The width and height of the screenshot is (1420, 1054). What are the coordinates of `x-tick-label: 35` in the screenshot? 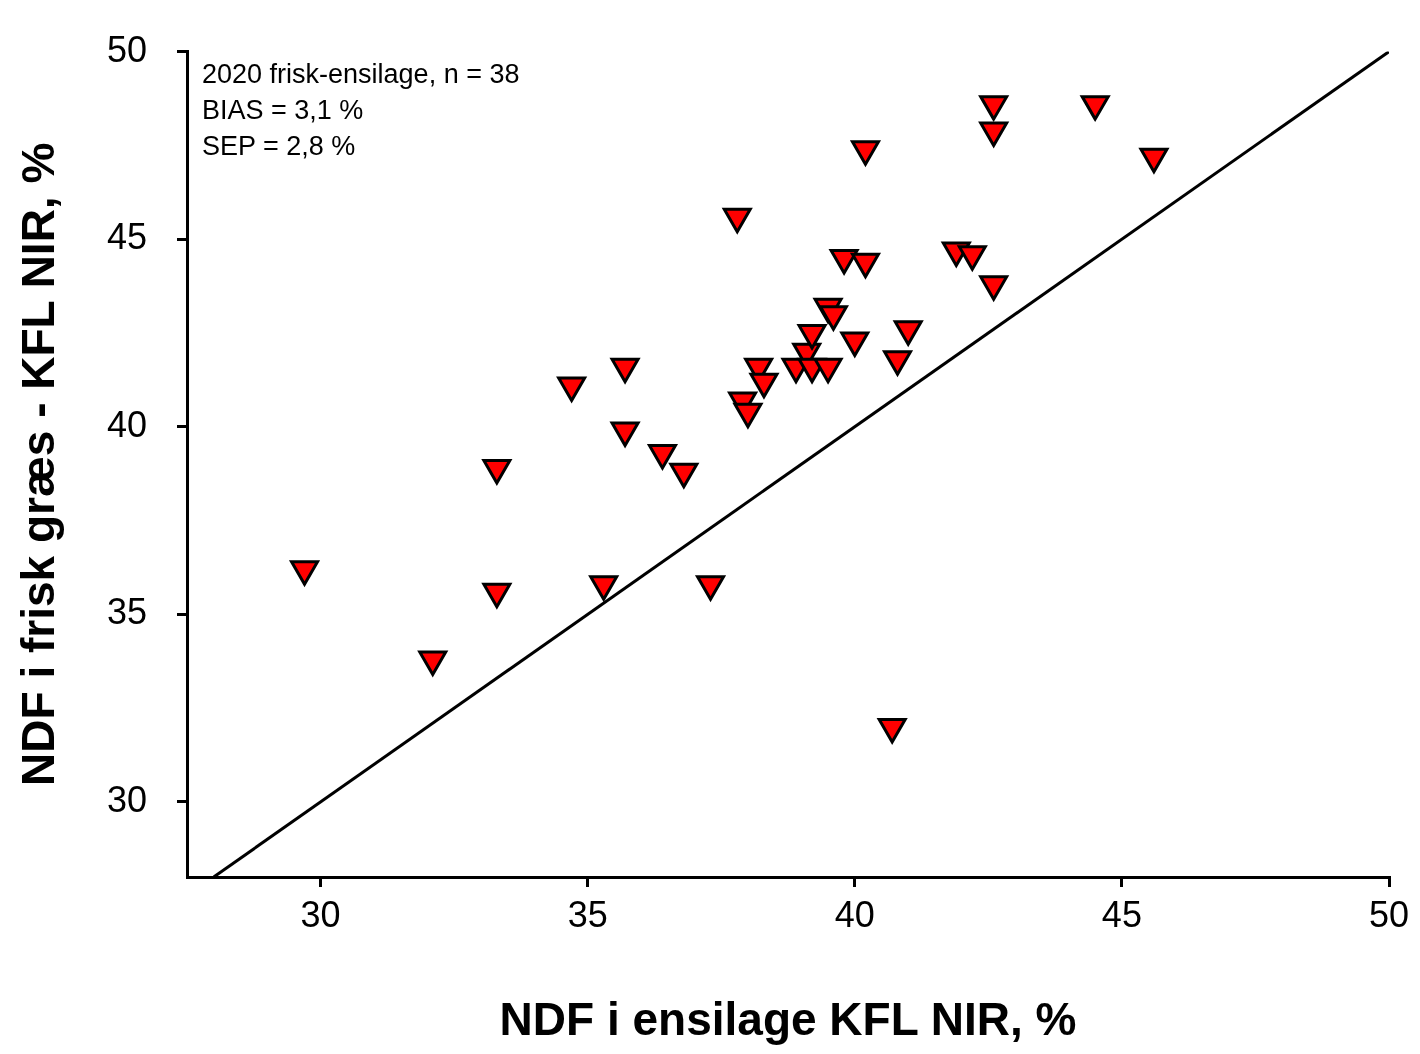 It's located at (587, 914).